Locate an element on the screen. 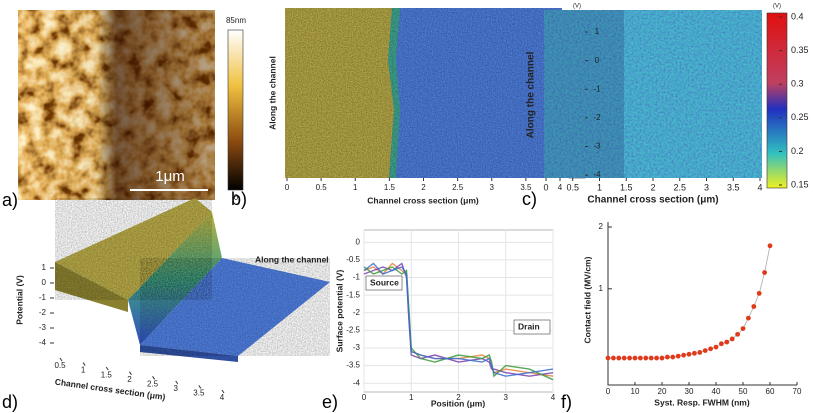 This screenshot has width=813, height=413. colorbar-tick-label: -1 is located at coordinates (597, 88).